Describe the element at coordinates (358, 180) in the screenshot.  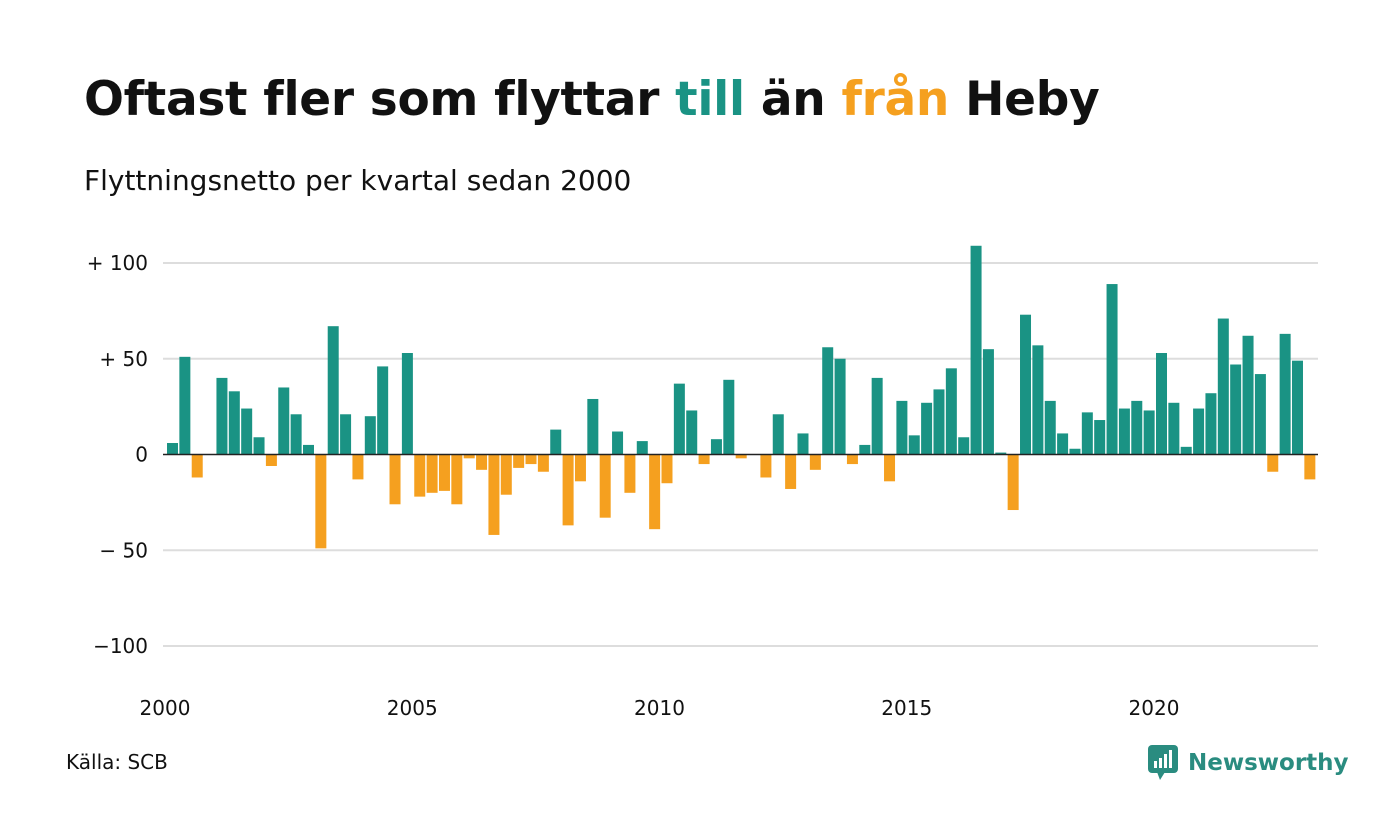
I see `chart-subtitle: Flyttningsnetto per kvartal sedan 2000` at that location.